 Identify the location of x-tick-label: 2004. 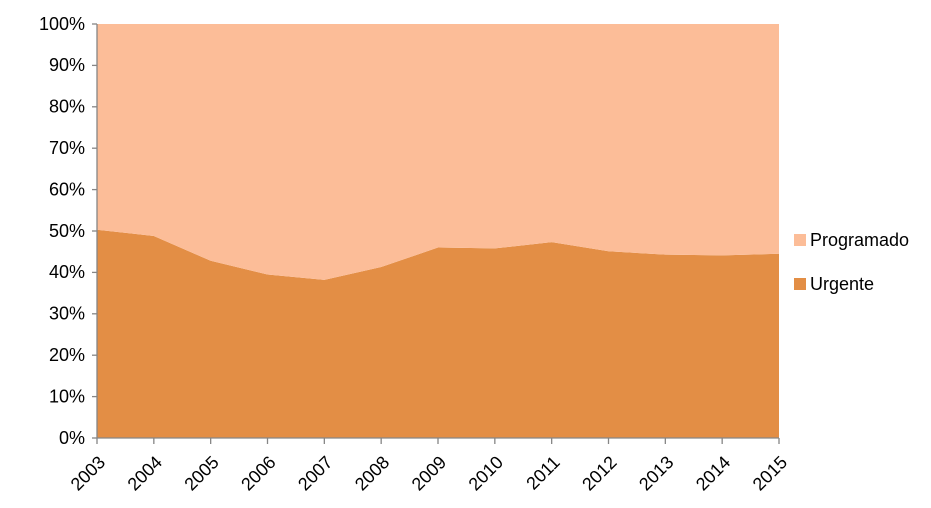
(145, 473).